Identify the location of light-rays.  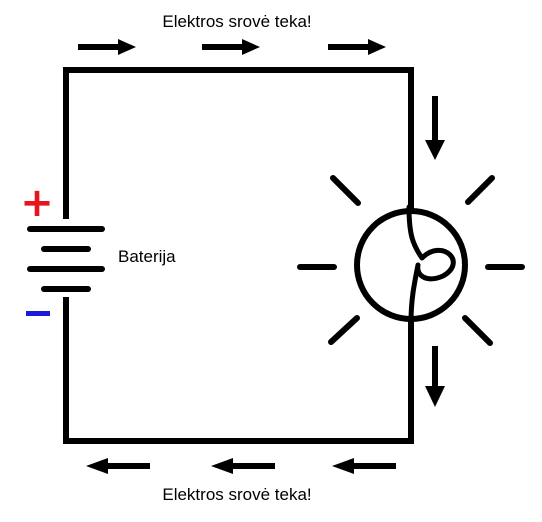
(411, 260).